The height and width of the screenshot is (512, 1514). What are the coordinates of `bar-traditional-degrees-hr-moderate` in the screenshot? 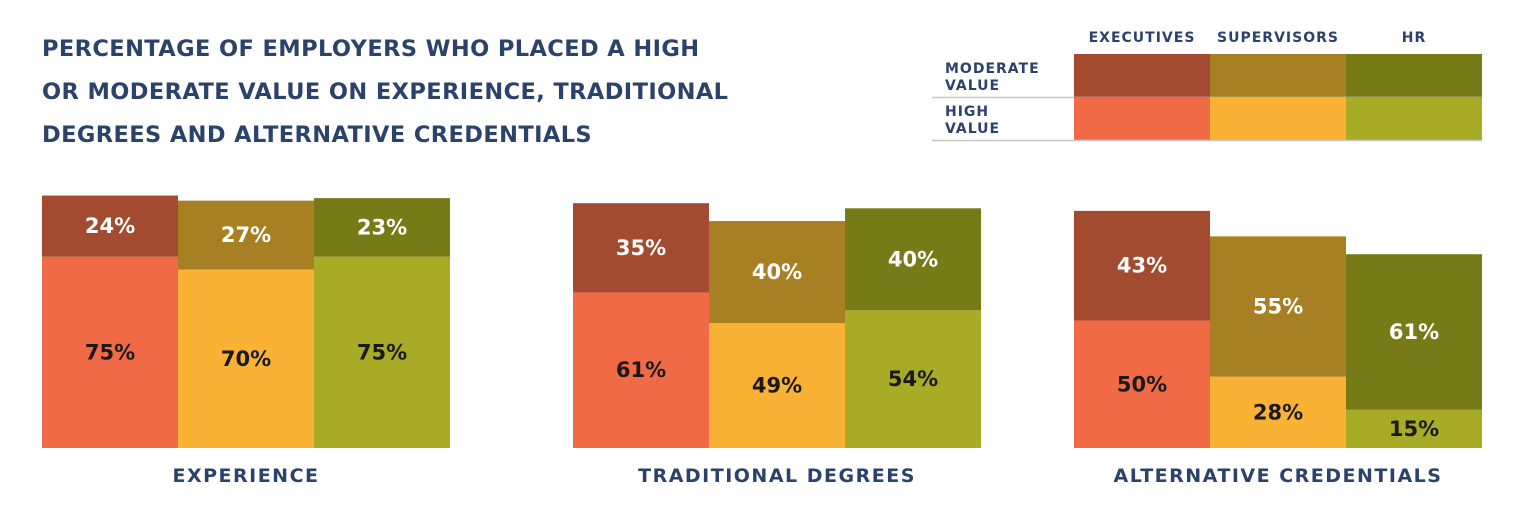 It's located at (913, 259).